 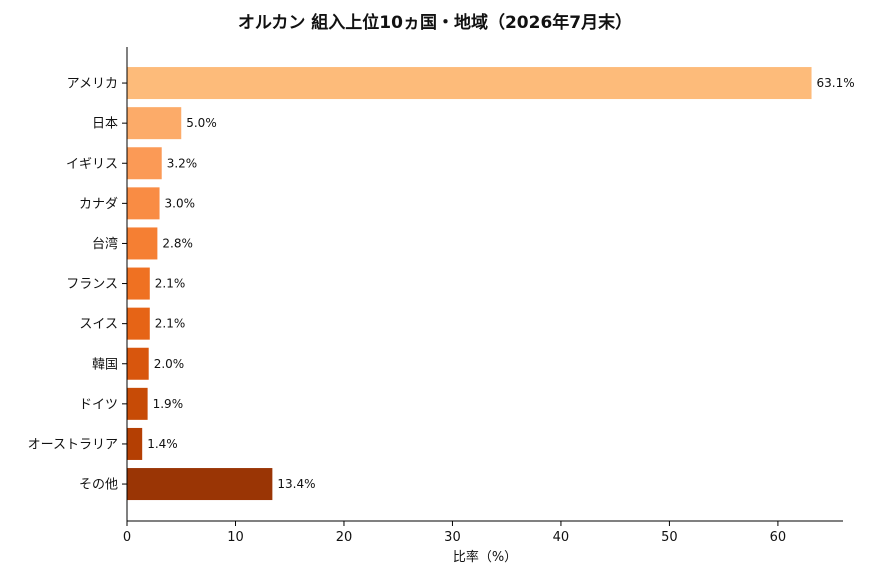 What do you see at coordinates (296, 484) in the screenshot?
I see `value-label: 13.4%` at bounding box center [296, 484].